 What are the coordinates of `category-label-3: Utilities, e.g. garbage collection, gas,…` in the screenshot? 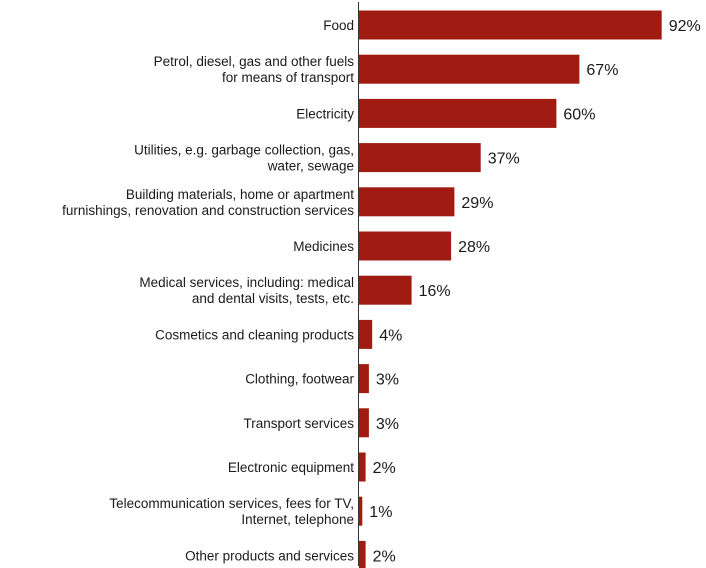 It's located at (244, 158).